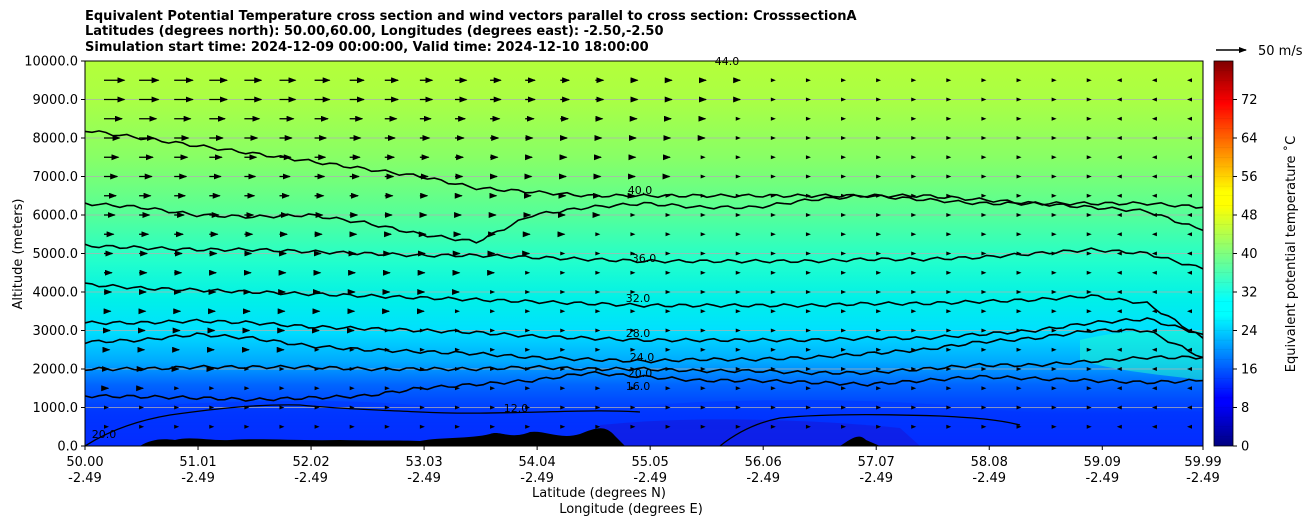  Describe the element at coordinates (1245, 274) in the screenshot. I see `colorbar-ticks: 0 8 16 24 32 40 48 56 64 72` at that location.